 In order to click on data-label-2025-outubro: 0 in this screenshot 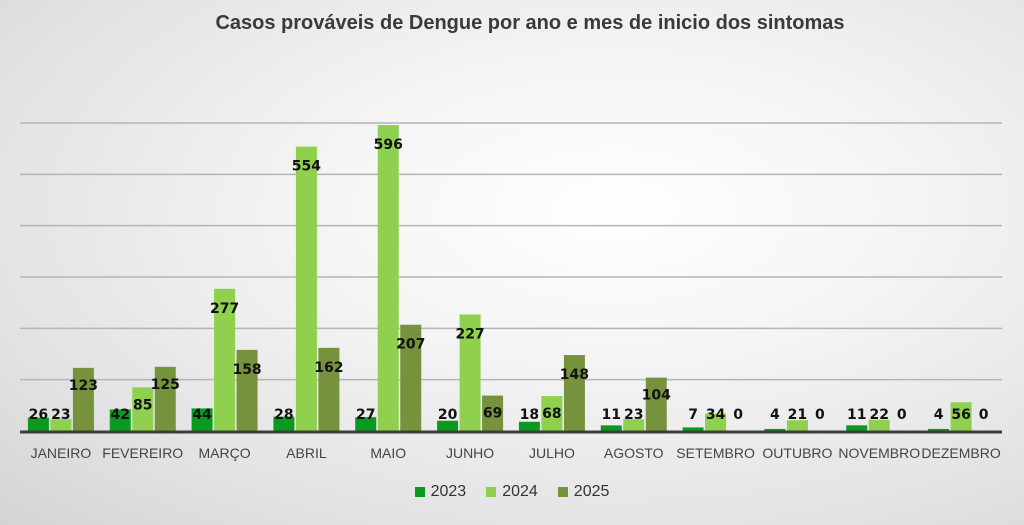, I will do `click(820, 415)`.